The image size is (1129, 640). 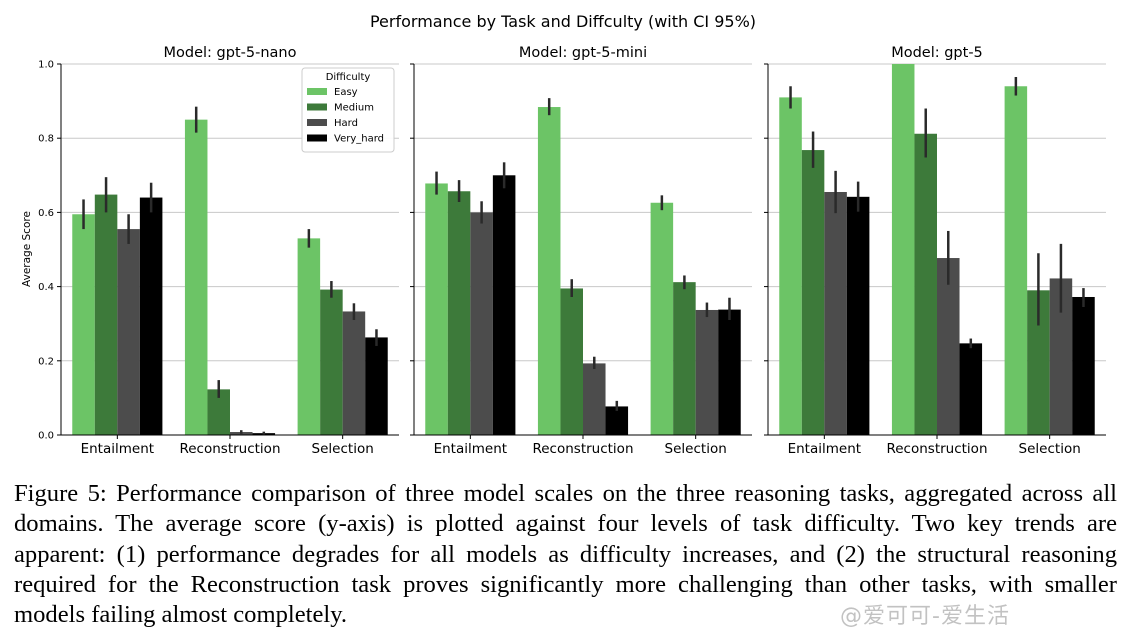 I want to click on legend-entry-very_hard: Very_hard, so click(x=359, y=139).